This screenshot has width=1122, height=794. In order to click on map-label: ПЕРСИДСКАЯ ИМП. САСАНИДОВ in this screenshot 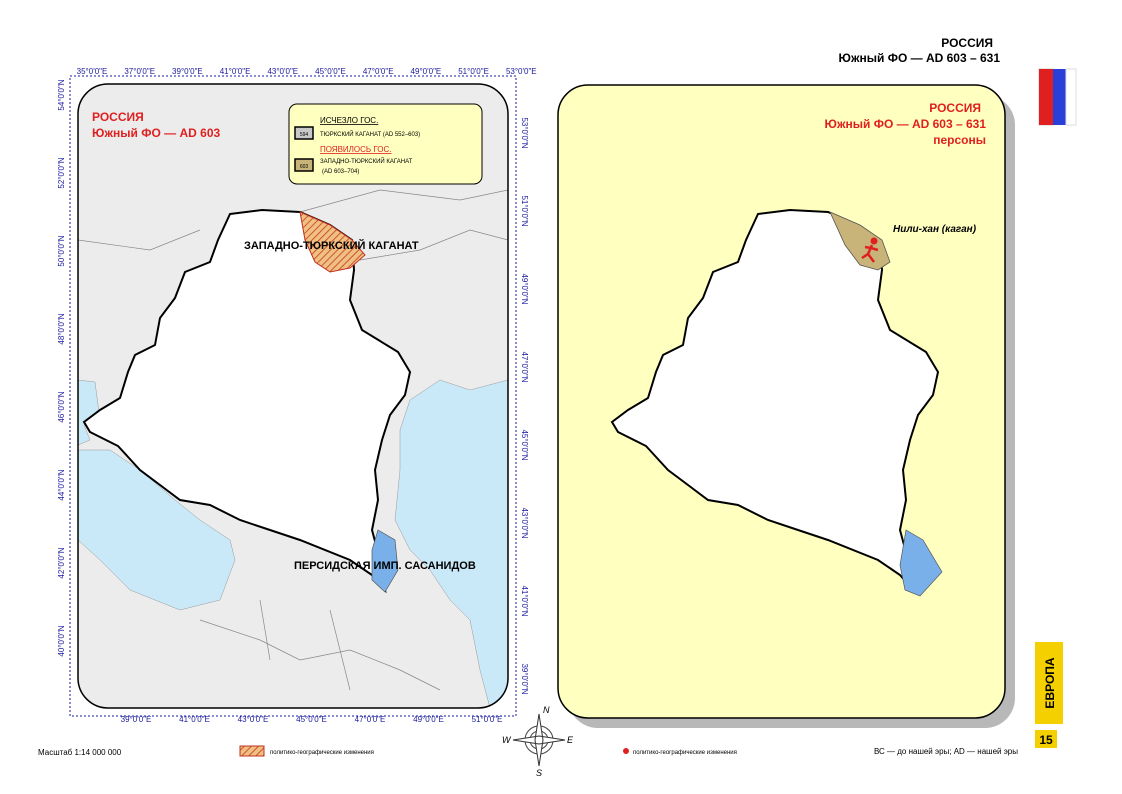, I will do `click(385, 566)`.